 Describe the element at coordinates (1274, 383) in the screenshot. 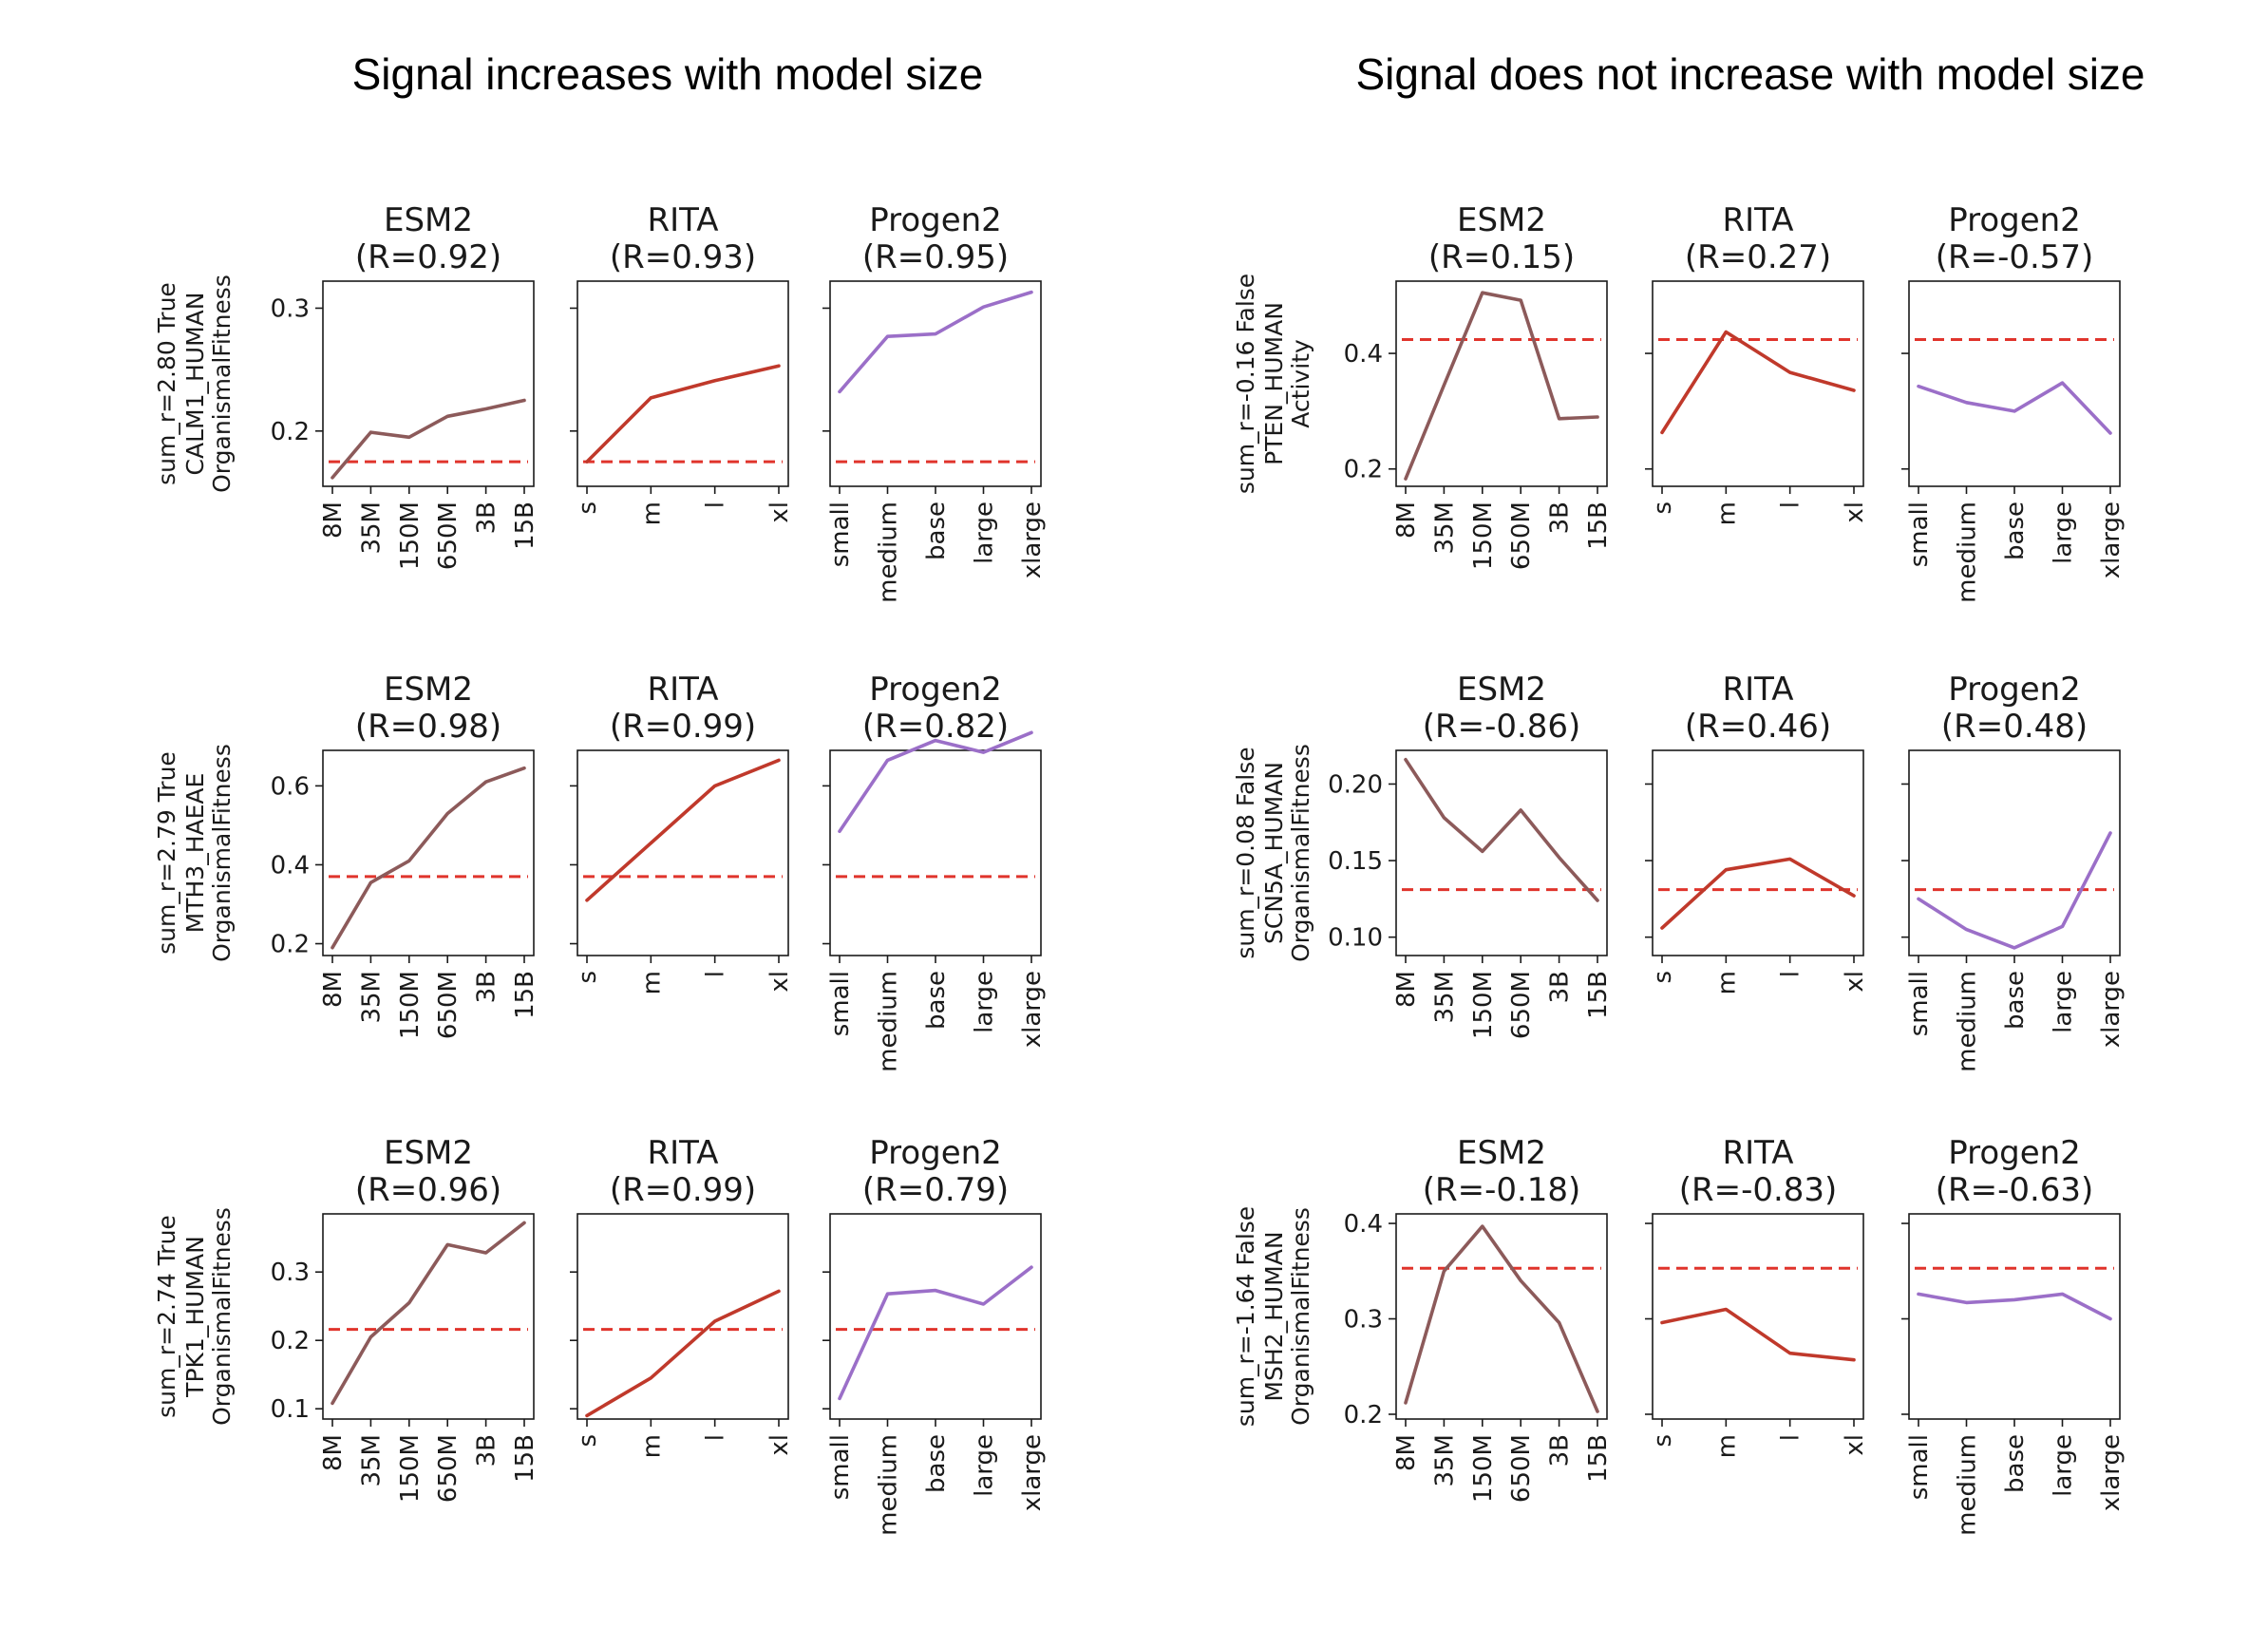

I see `row-label: PTEN_HUMAN` at that location.